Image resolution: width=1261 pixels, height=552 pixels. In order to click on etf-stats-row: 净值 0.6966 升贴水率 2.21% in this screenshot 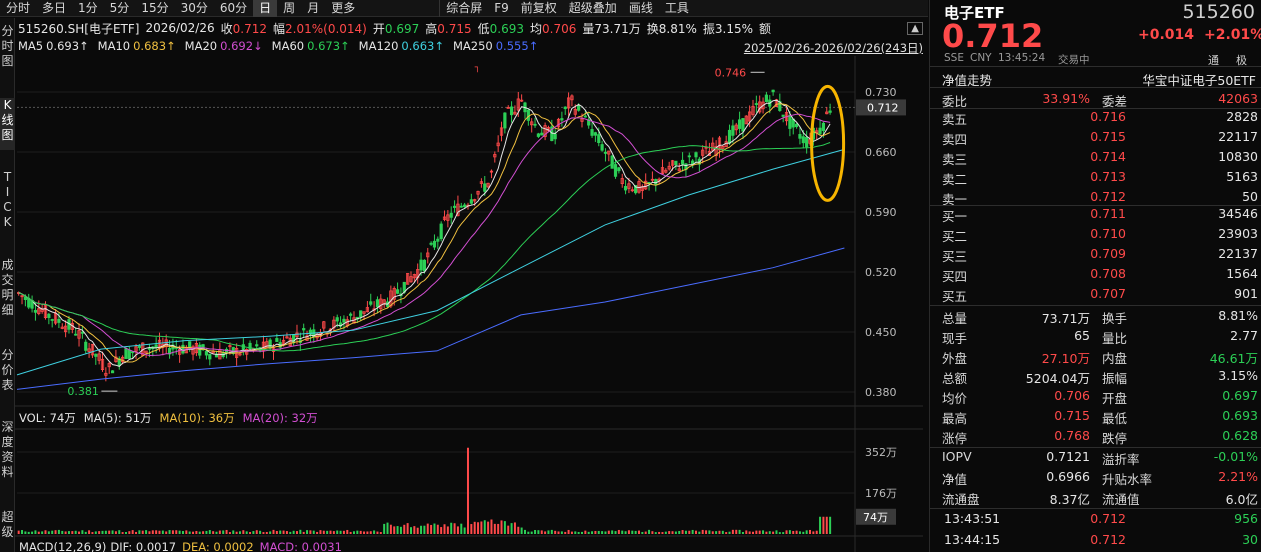, I will do `click(1095, 477)`.